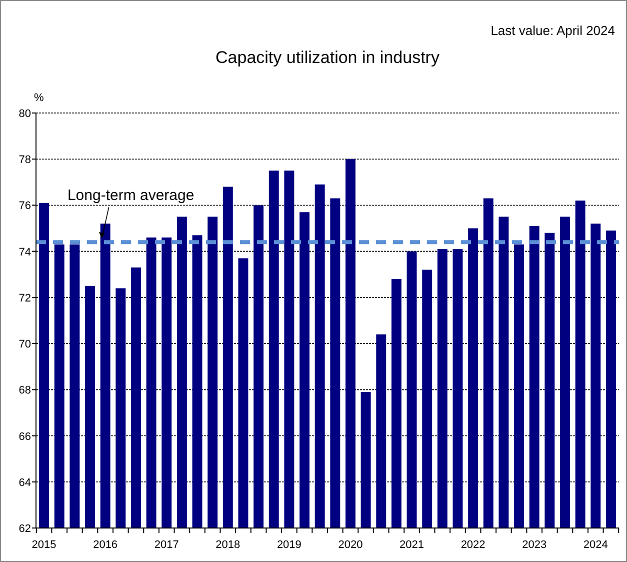  What do you see at coordinates (166, 545) in the screenshot?
I see `x-tick-label: 2017` at bounding box center [166, 545].